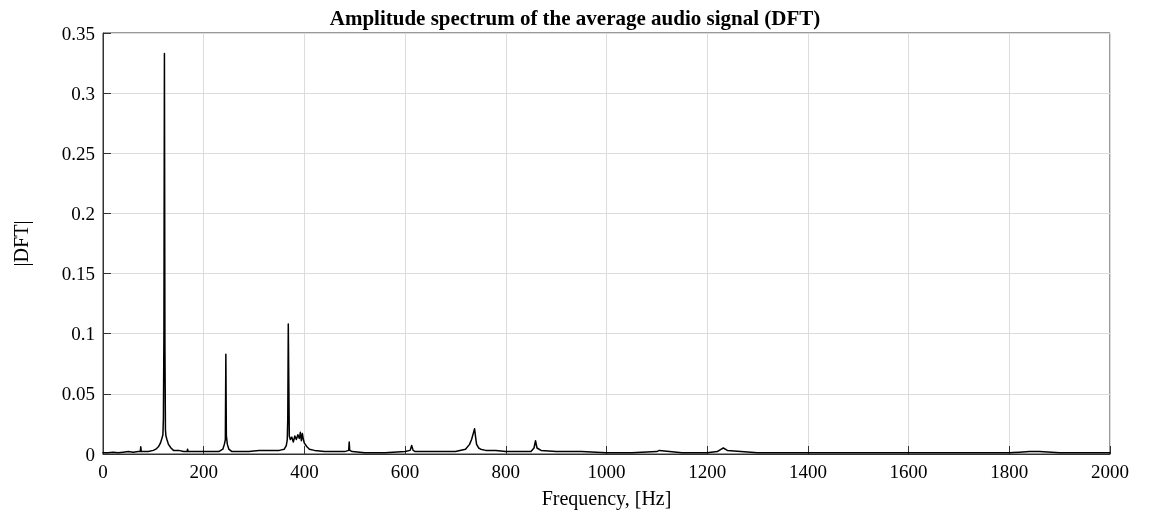 The image size is (1150, 526). Describe the element at coordinates (83, 213) in the screenshot. I see `y-tick-label: 0.2` at that location.